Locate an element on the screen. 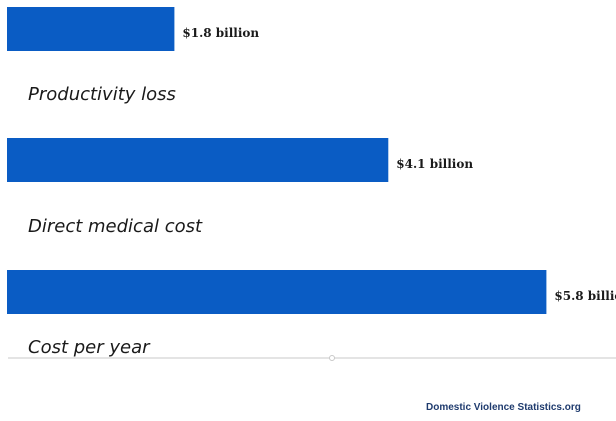  bar-value-label-2: $4.1 billion is located at coordinates (434, 164).